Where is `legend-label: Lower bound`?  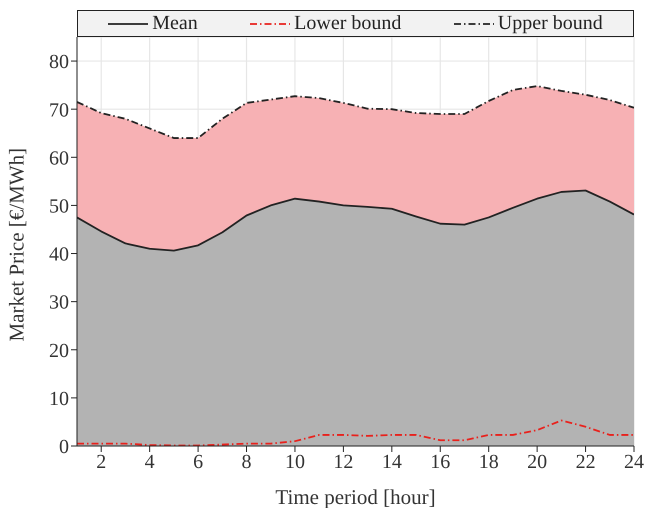
legend-label: Lower bound is located at coordinates (348, 23).